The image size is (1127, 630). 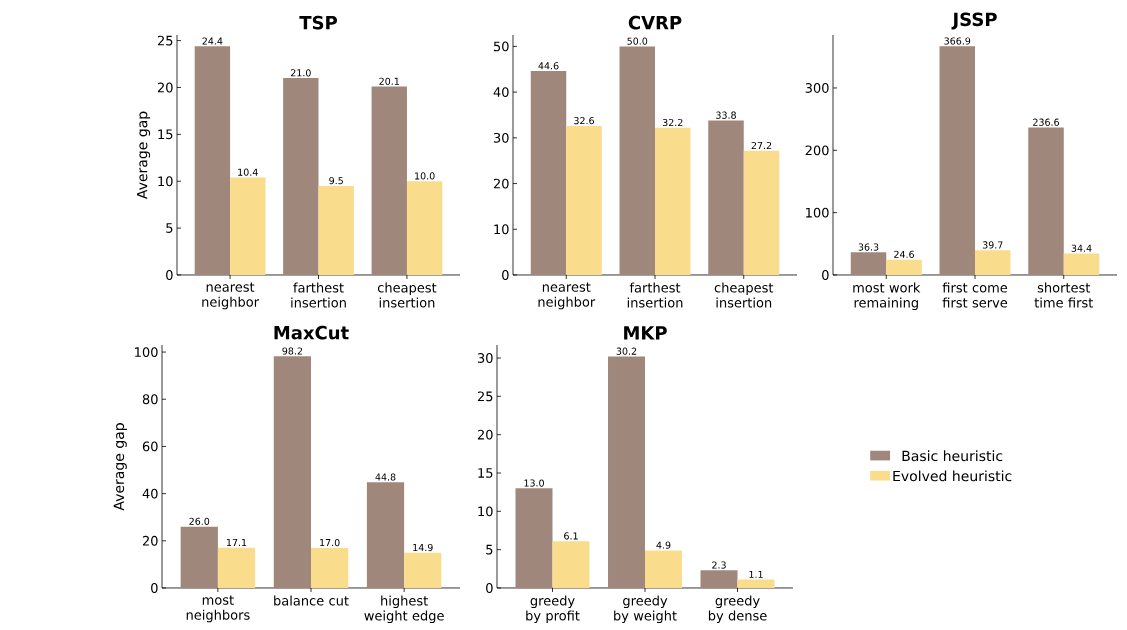 What do you see at coordinates (311, 600) in the screenshot?
I see `x-tick-label: balance cut` at bounding box center [311, 600].